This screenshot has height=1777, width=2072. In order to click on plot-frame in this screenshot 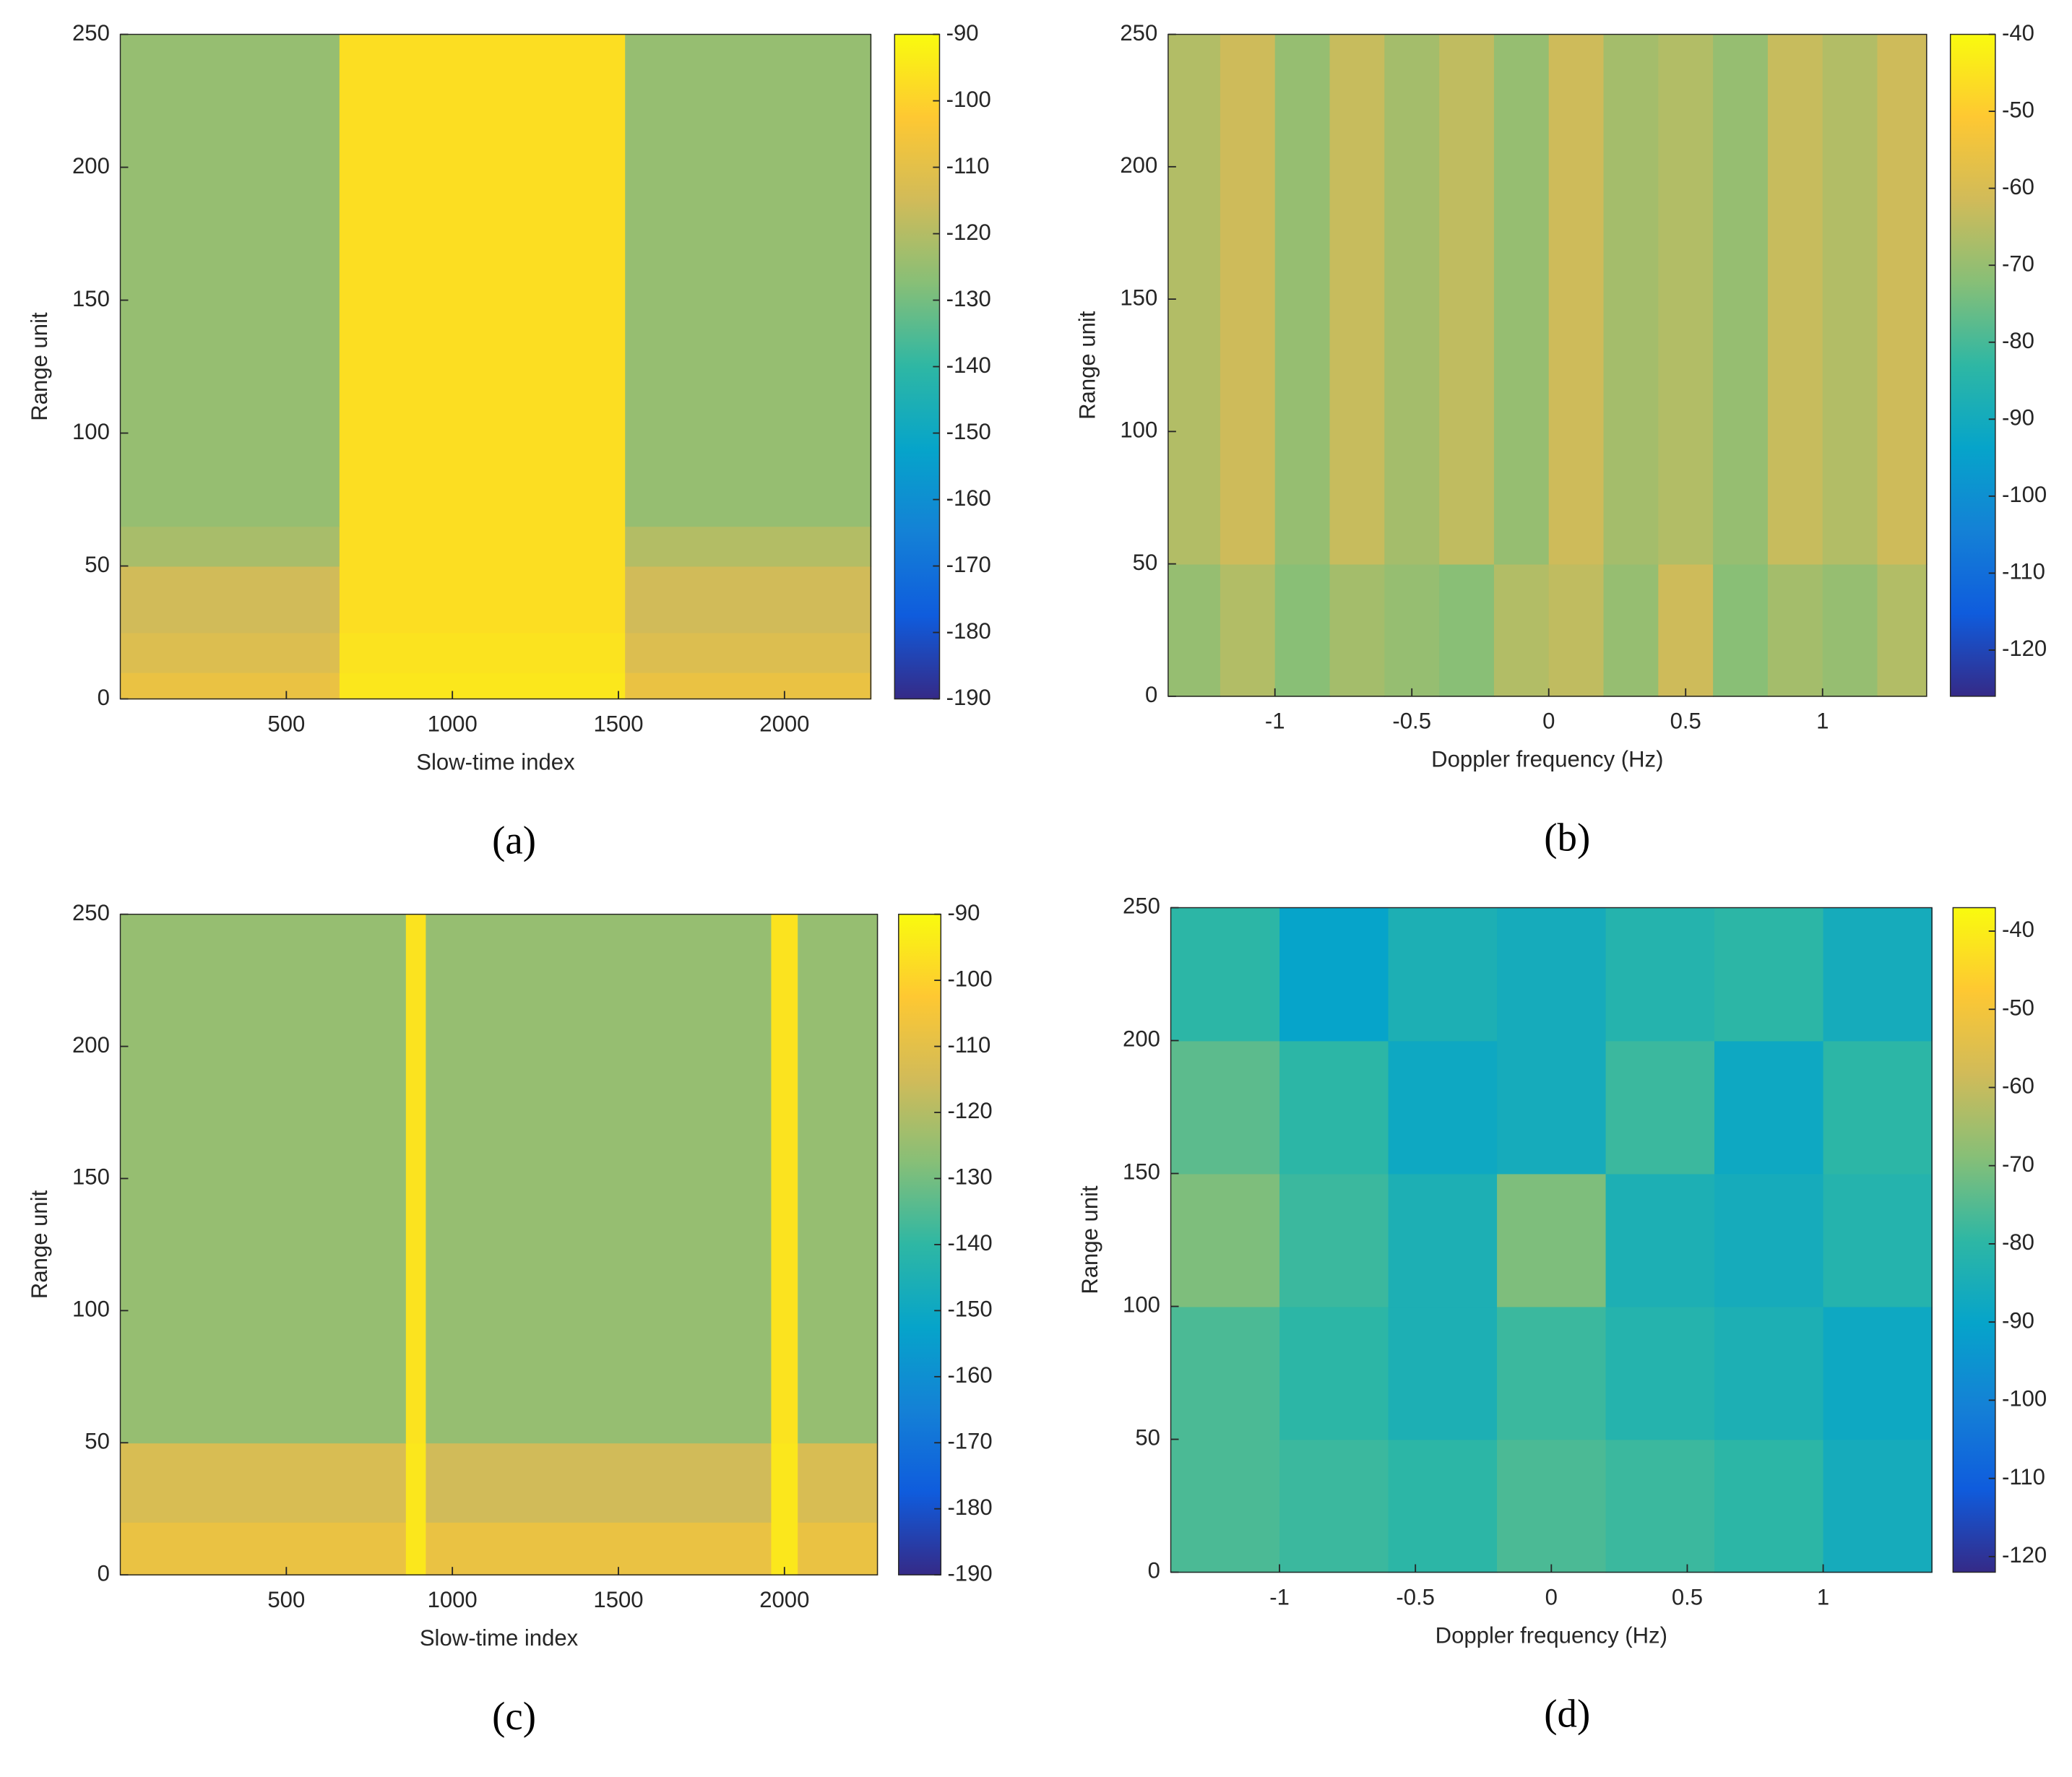, I will do `click(496, 366)`.